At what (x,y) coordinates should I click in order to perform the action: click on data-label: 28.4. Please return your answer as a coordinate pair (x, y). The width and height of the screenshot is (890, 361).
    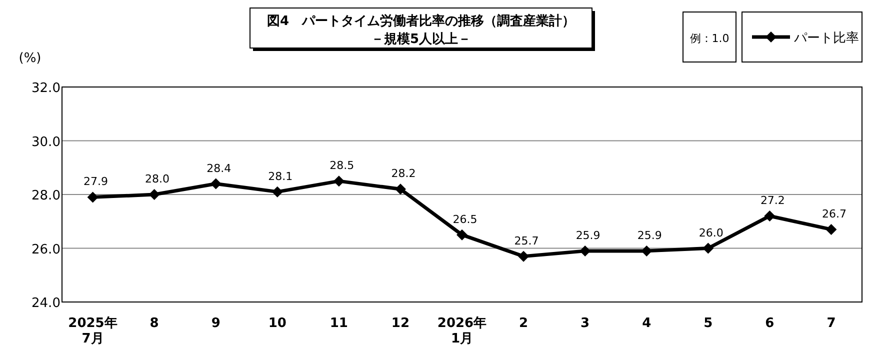
    Looking at the image, I should click on (219, 168).